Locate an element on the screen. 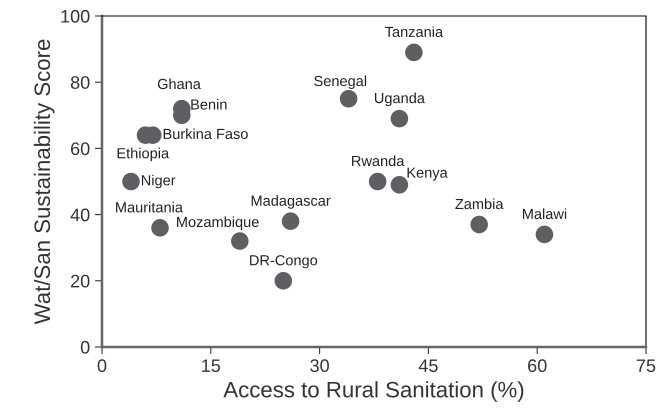 The image size is (668, 415). annotation: Uganda is located at coordinates (399, 99).